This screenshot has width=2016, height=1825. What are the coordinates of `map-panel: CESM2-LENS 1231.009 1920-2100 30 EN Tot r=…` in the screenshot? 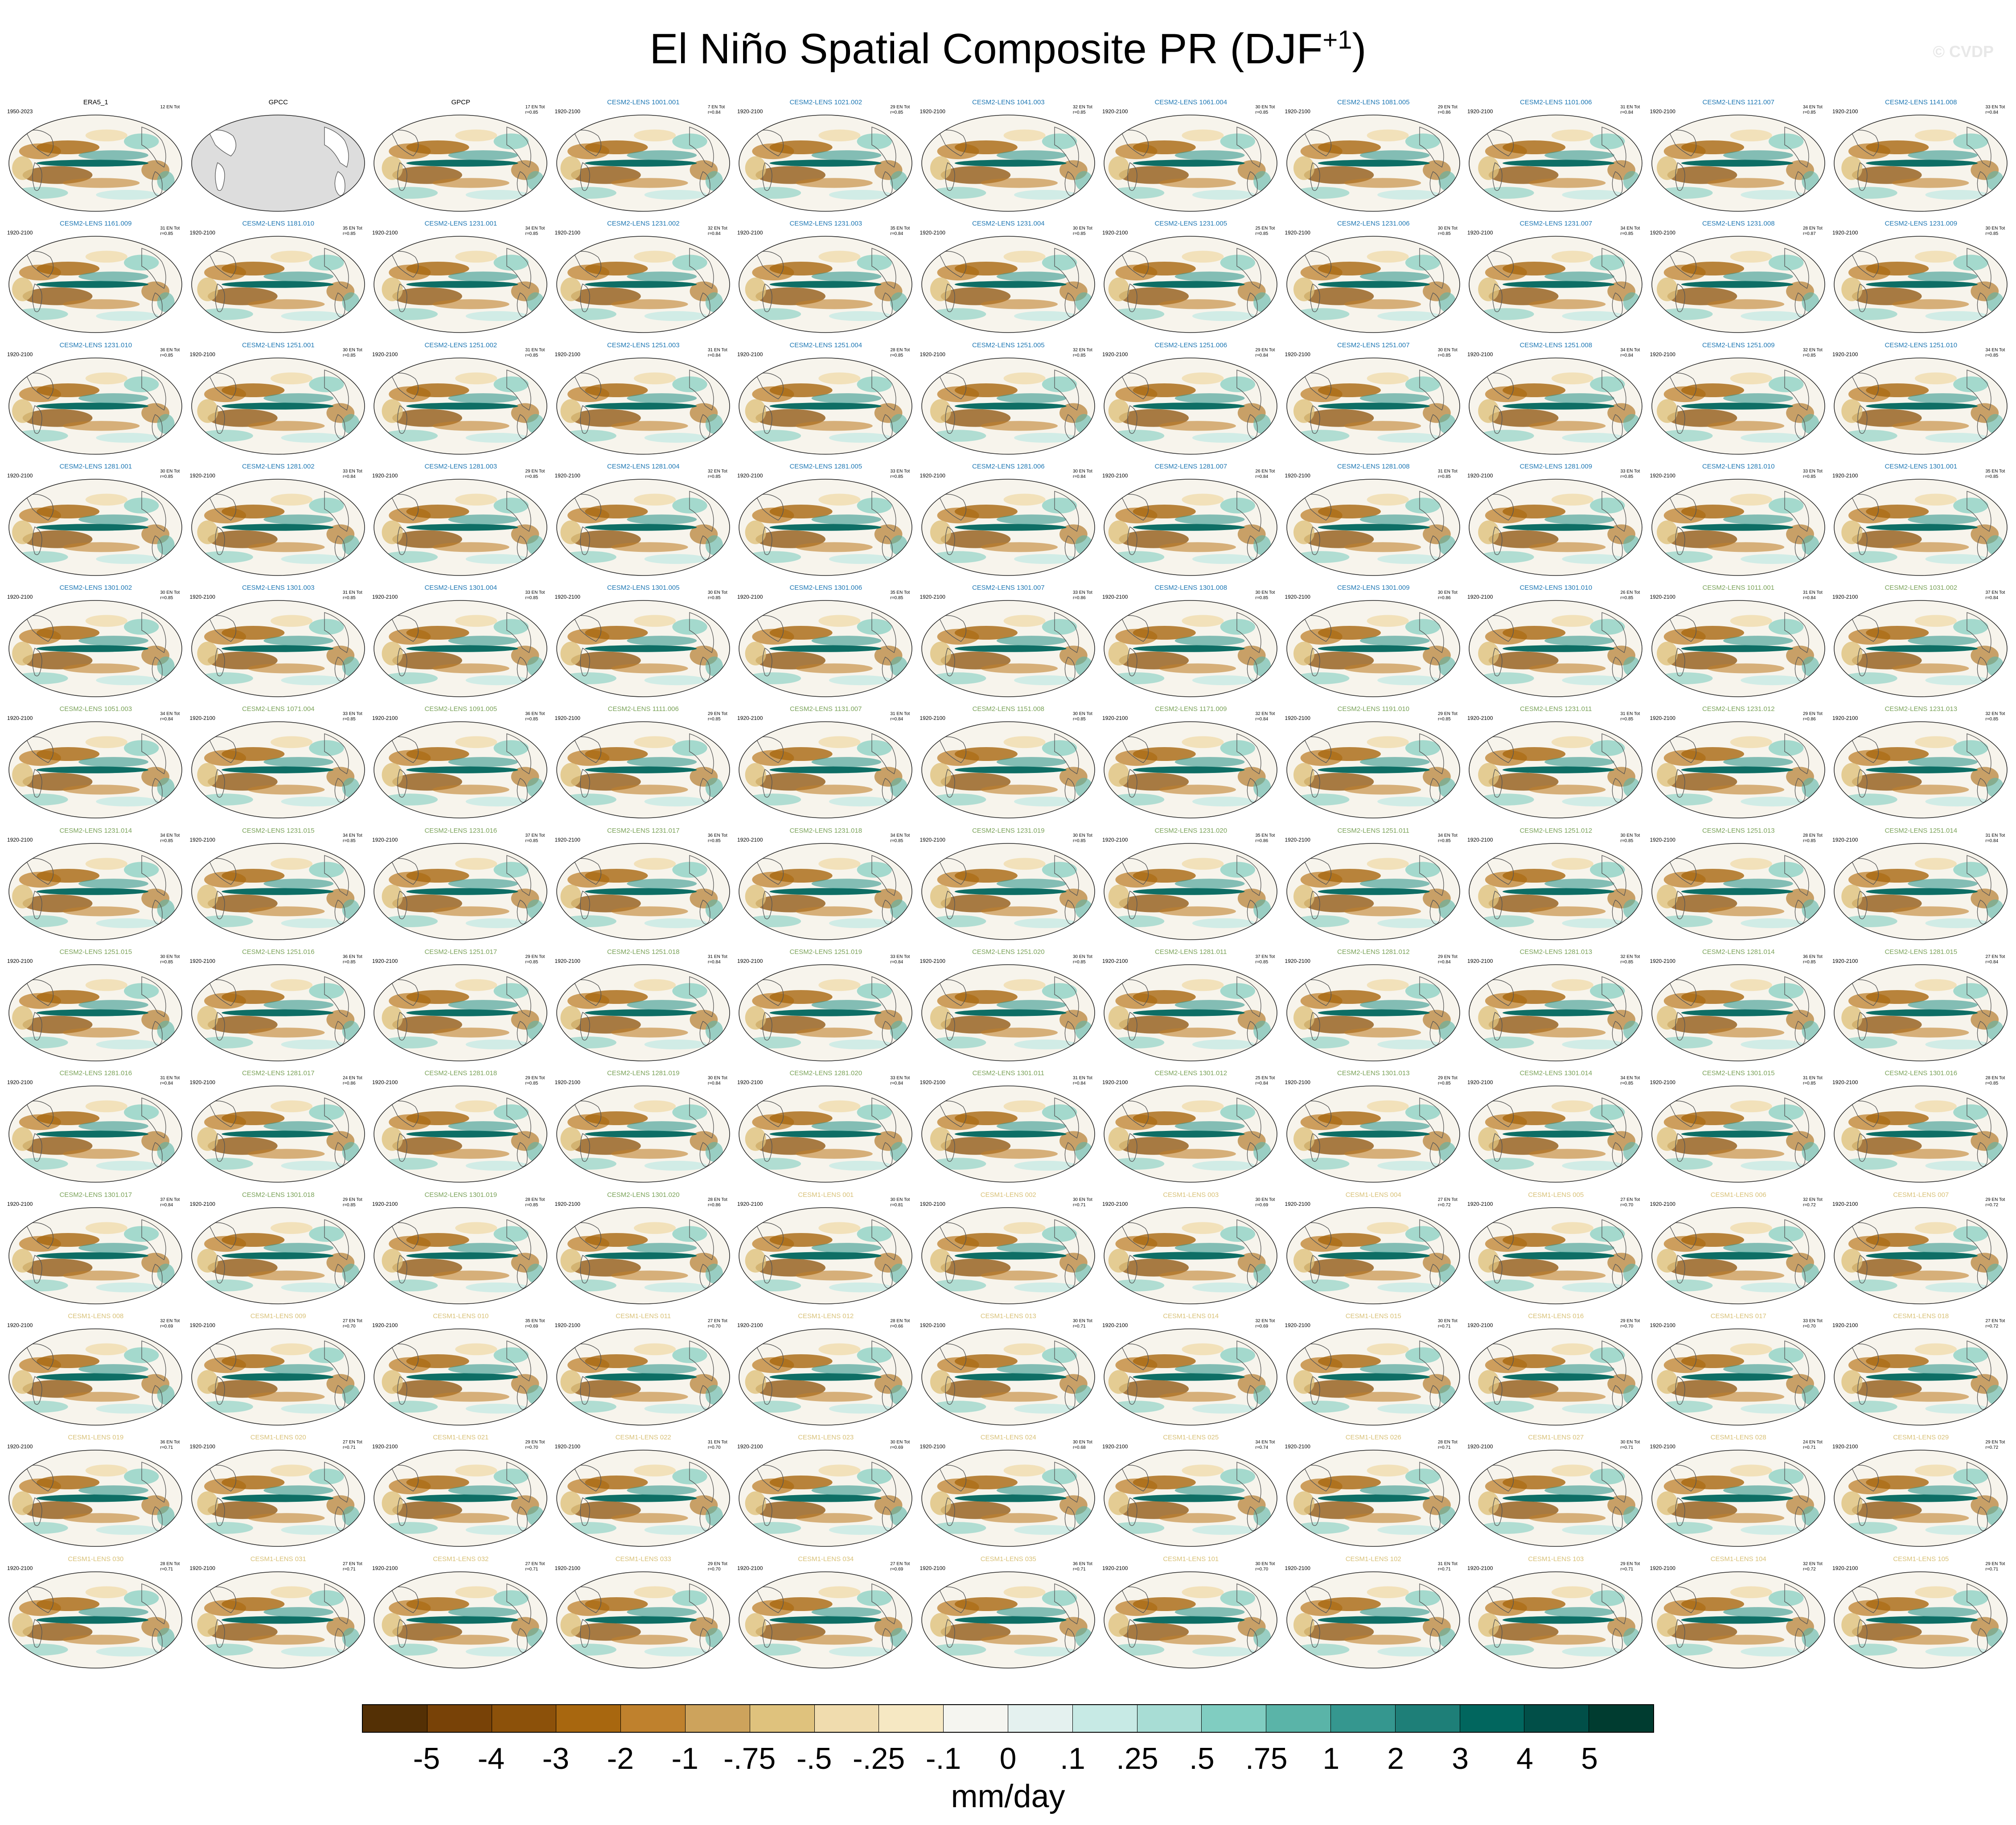 It's located at (1921, 277).